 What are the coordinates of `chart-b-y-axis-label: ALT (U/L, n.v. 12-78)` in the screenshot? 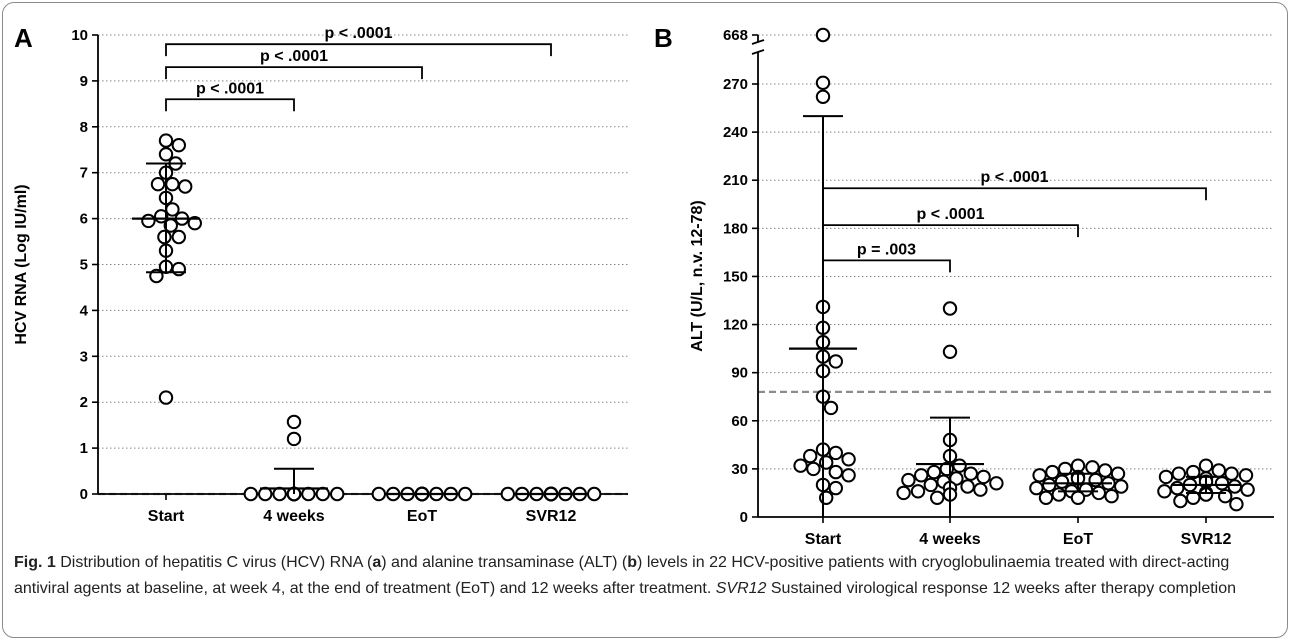 It's located at (697, 275).